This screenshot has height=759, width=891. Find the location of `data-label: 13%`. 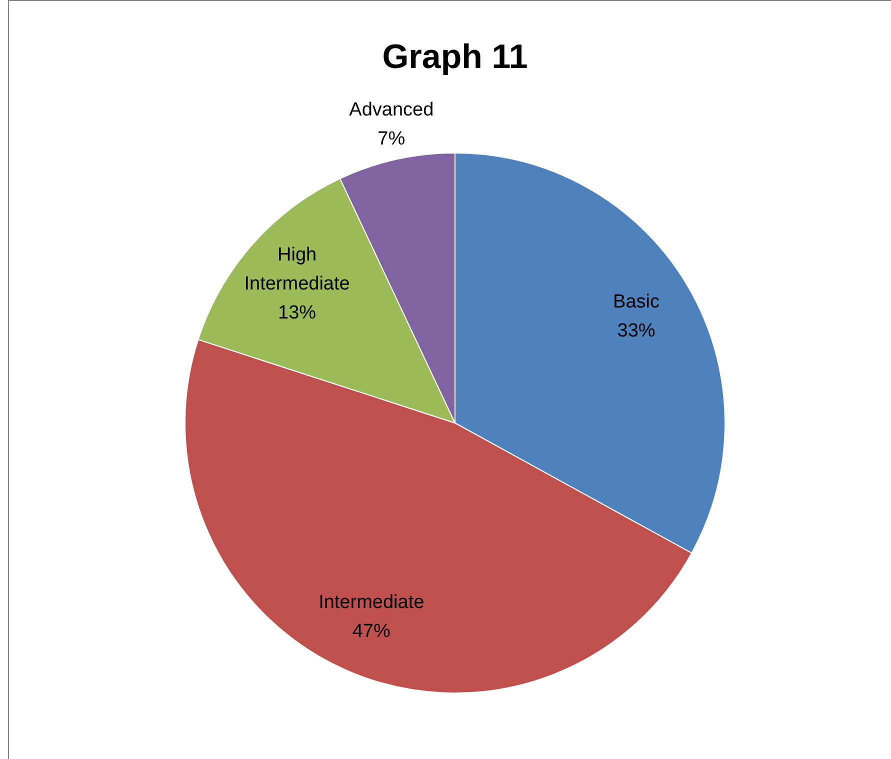

data-label: 13% is located at coordinates (297, 313).